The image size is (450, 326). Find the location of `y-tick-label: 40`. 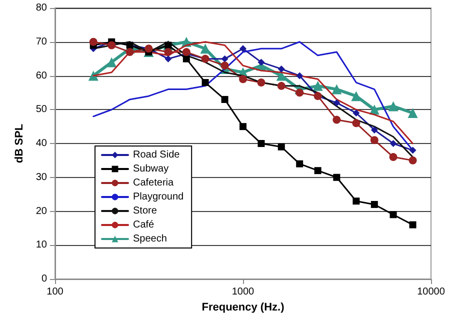

y-tick-label: 40 is located at coordinates (42, 143).